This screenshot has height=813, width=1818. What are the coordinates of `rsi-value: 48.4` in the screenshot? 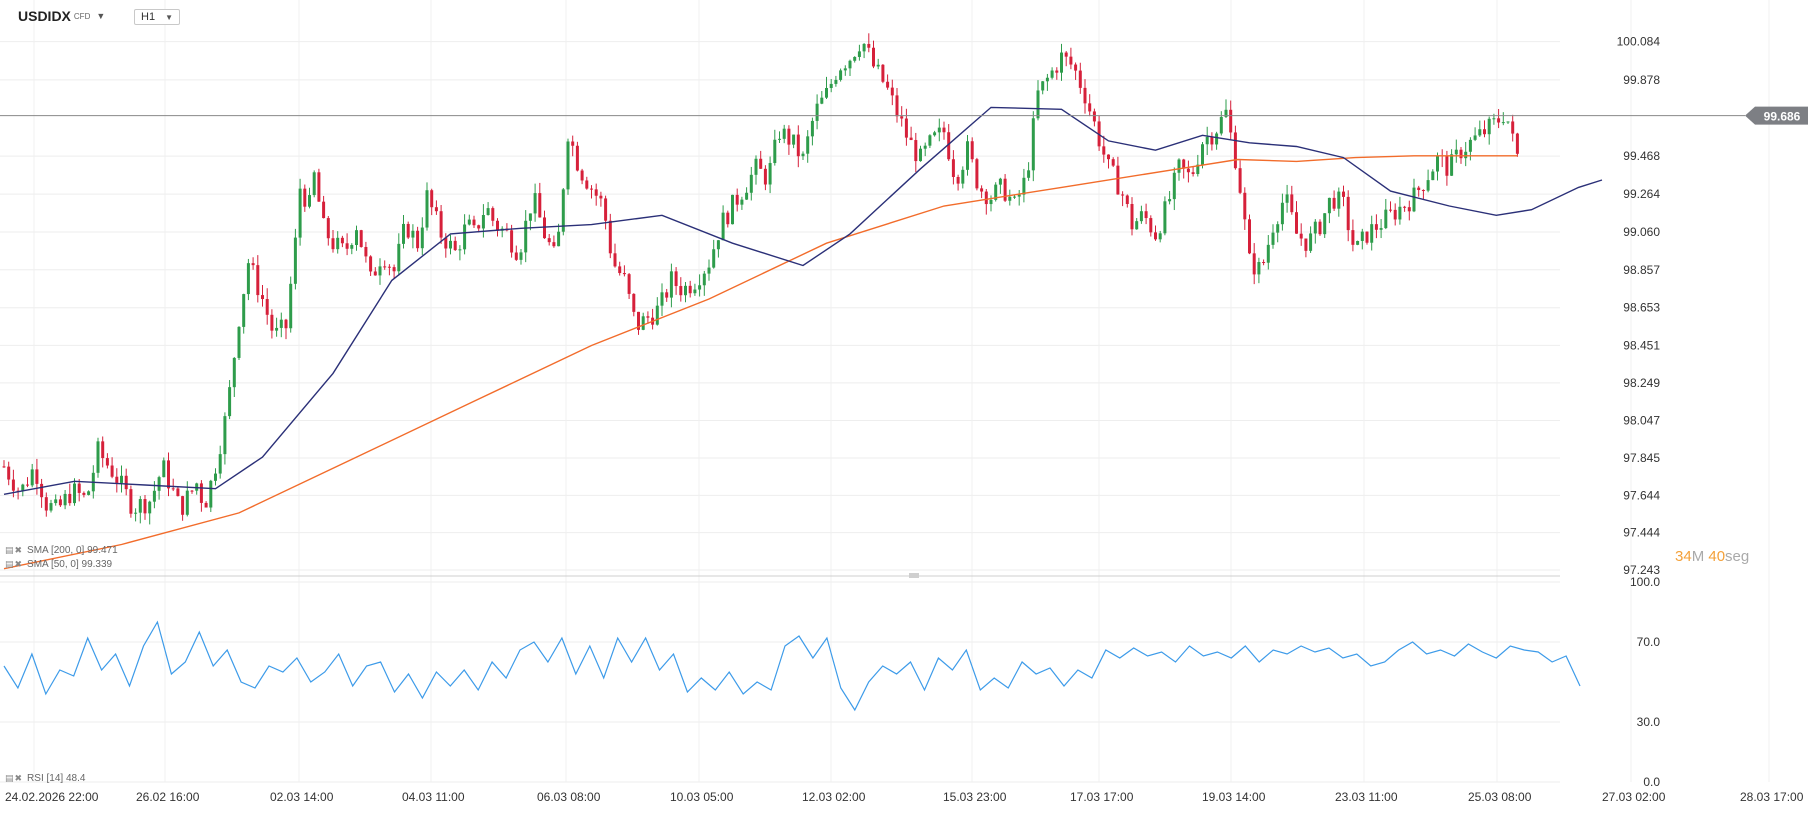 It's located at (75, 778).